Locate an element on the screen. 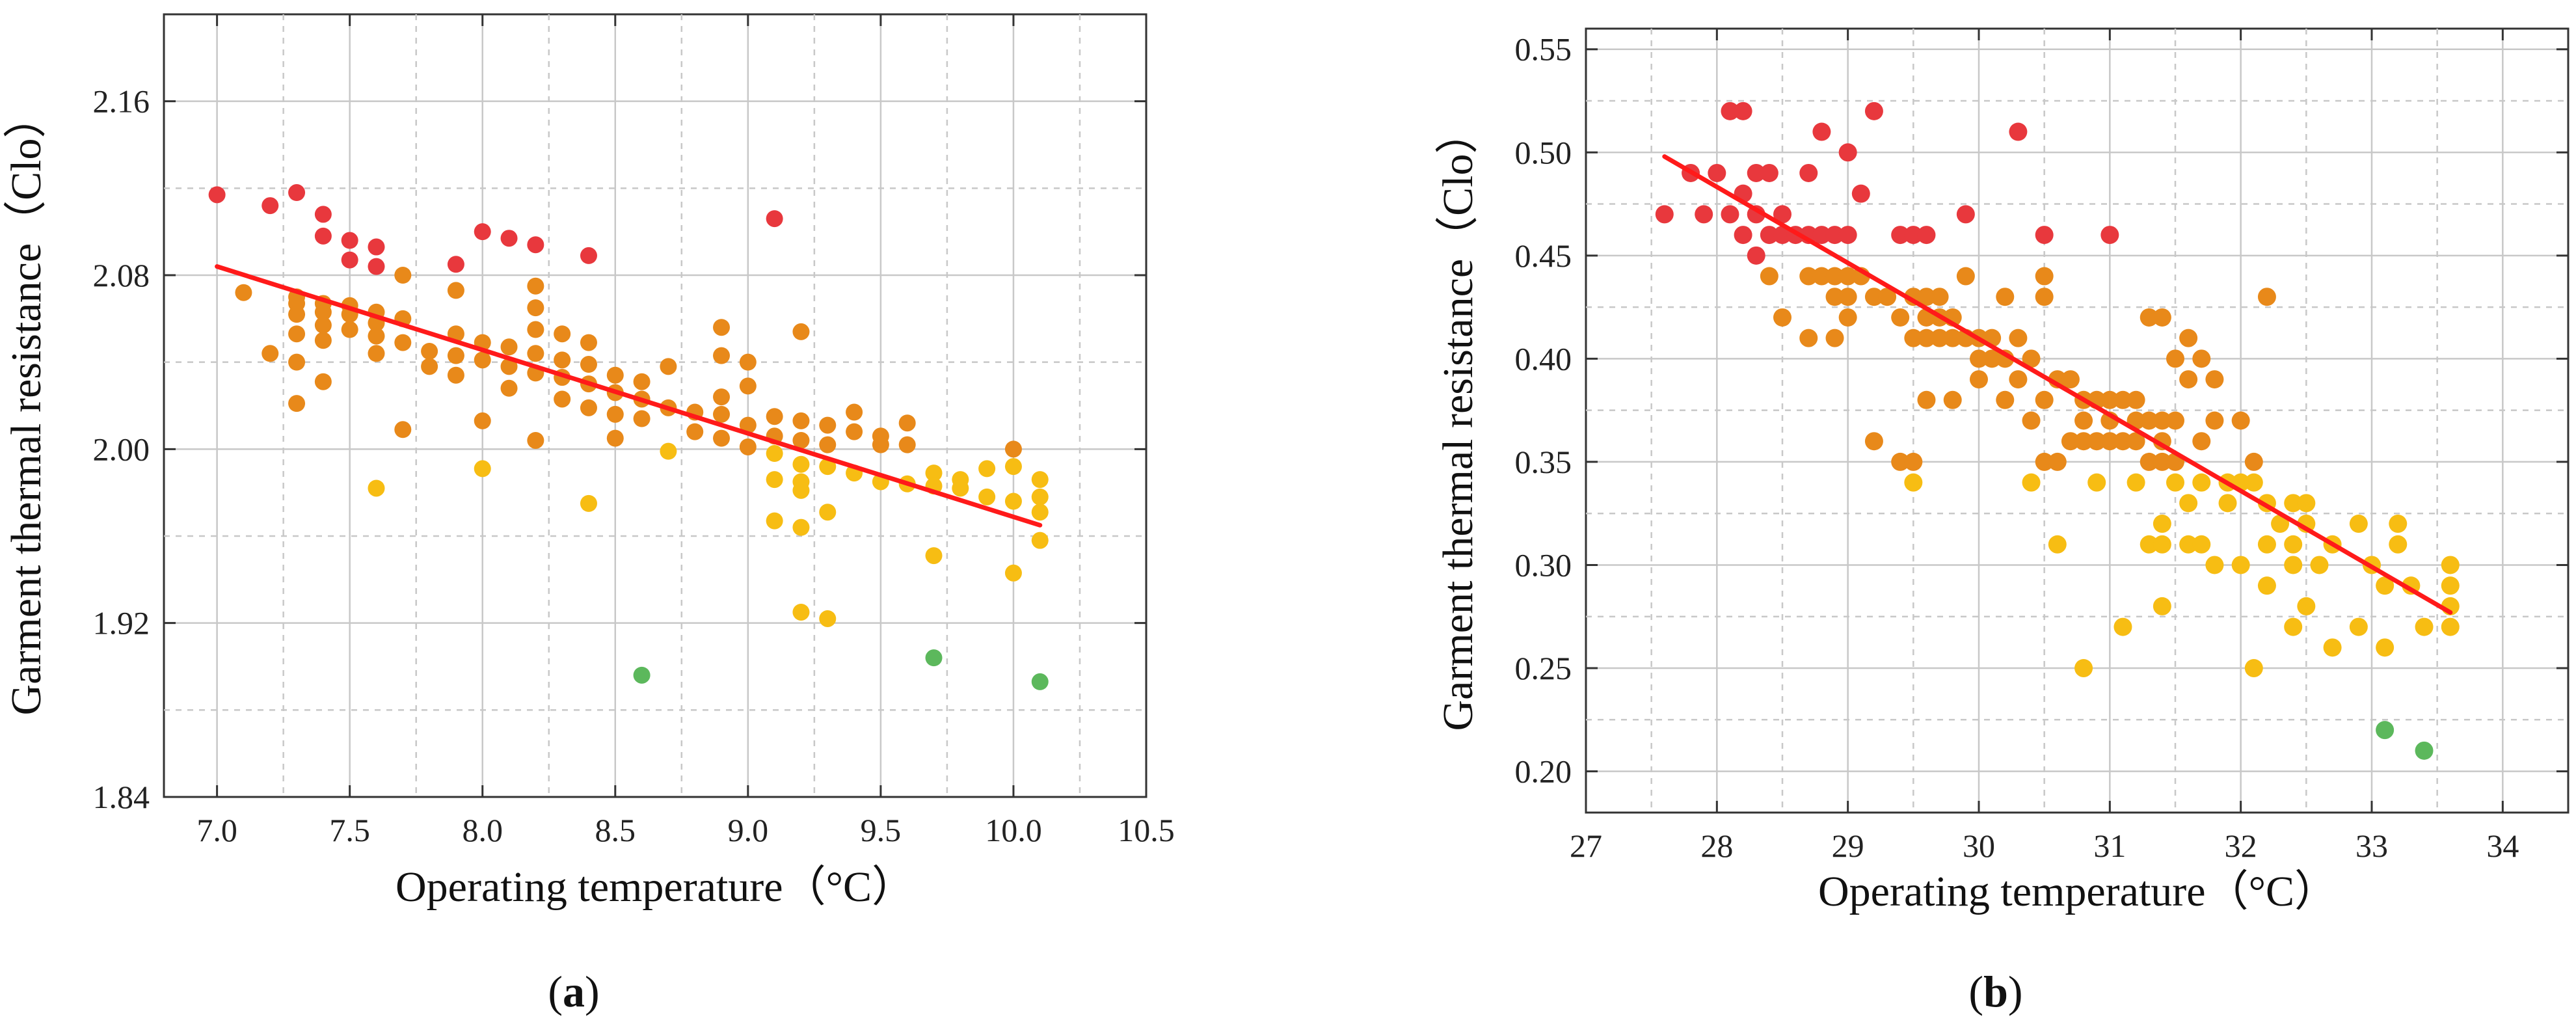 This screenshot has width=2576, height=1024. y-tick-label: 0.45 is located at coordinates (1543, 255).